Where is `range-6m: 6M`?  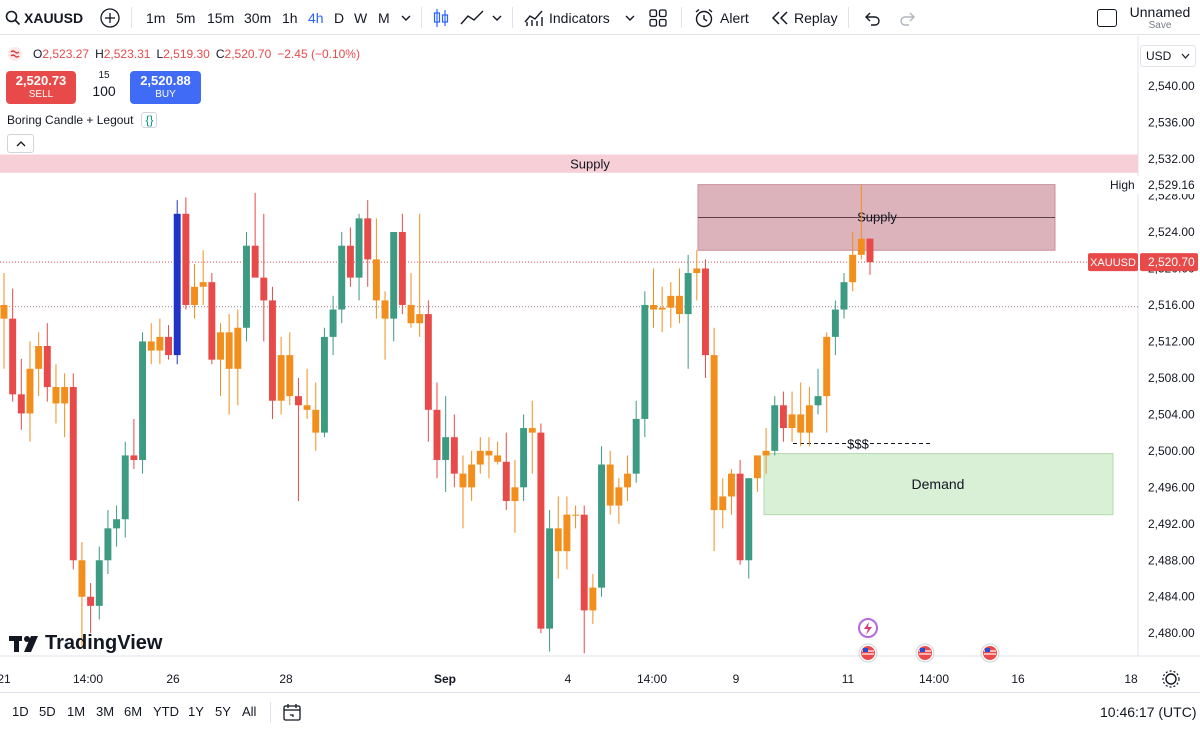 range-6m: 6M is located at coordinates (133, 711).